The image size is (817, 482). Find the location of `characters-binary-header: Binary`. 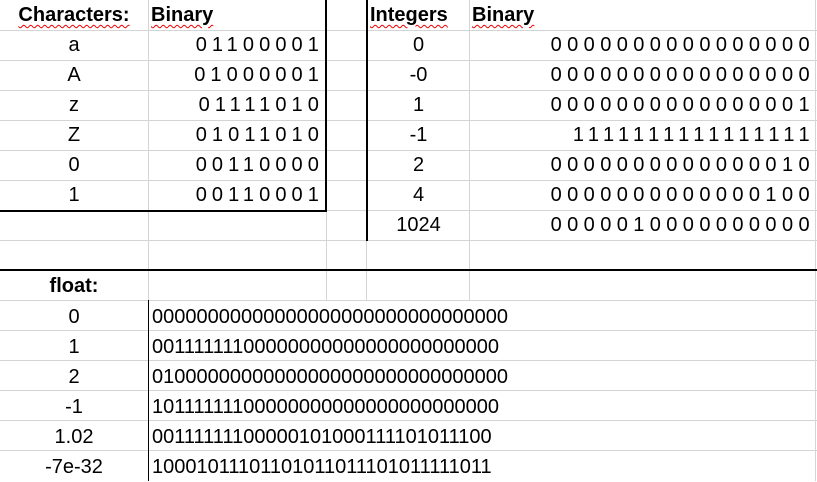

characters-binary-header: Binary is located at coordinates (182, 15).